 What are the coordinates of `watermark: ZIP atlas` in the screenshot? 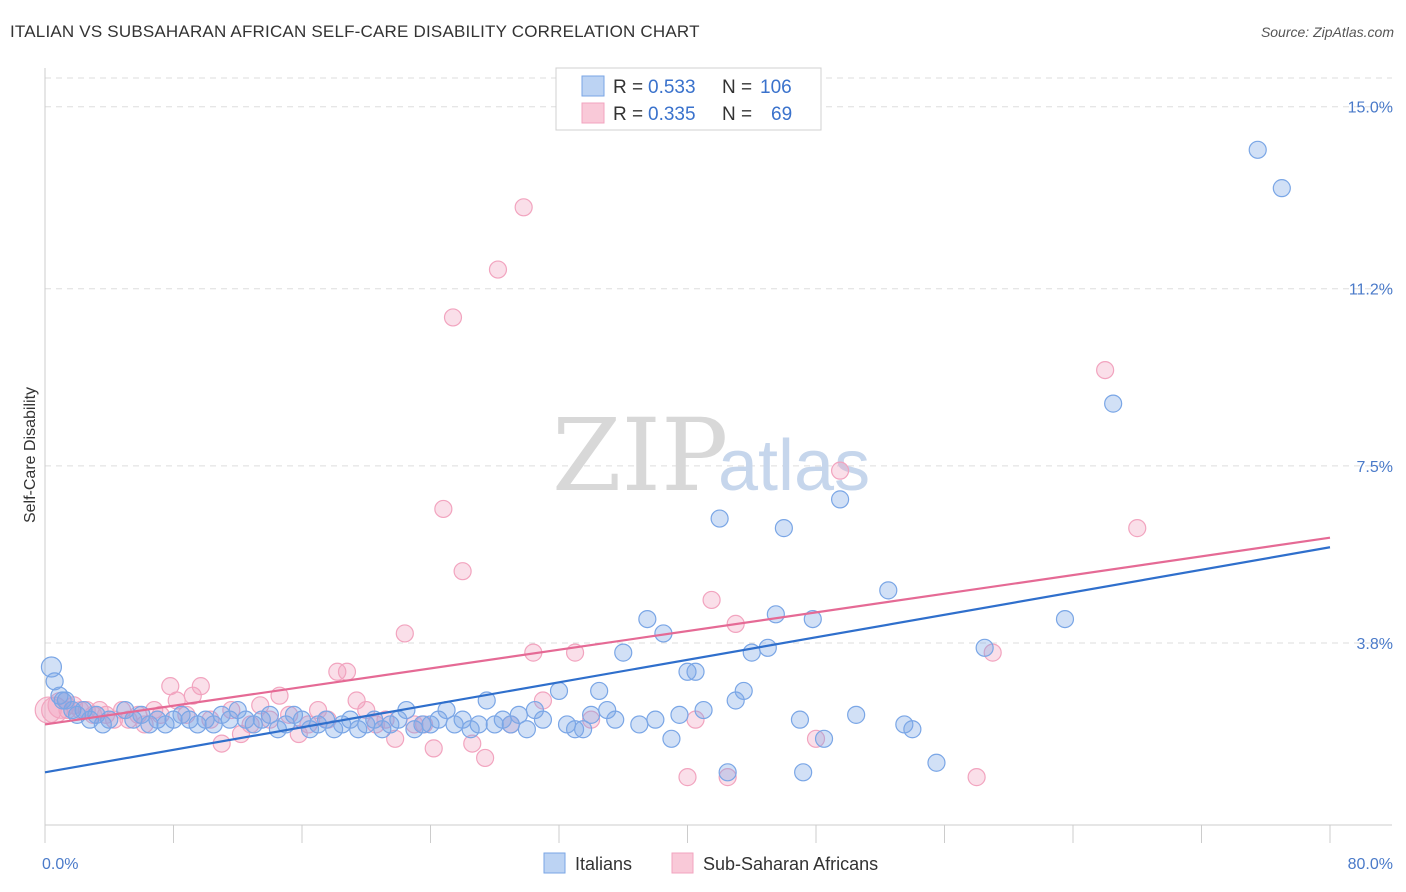 It's located at (711, 455).